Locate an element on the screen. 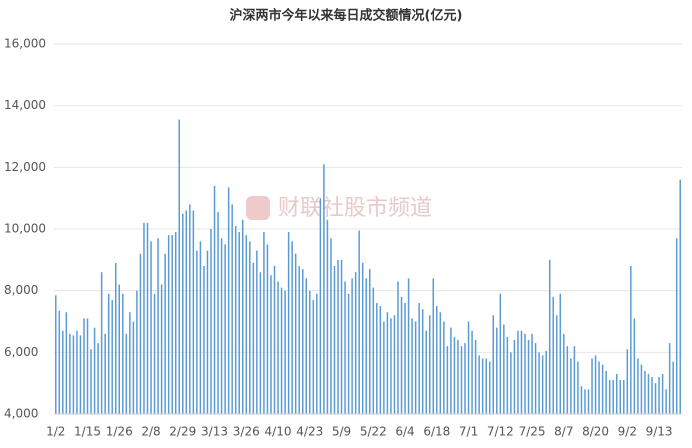  y-tick-label: 10,000 is located at coordinates (25, 229).